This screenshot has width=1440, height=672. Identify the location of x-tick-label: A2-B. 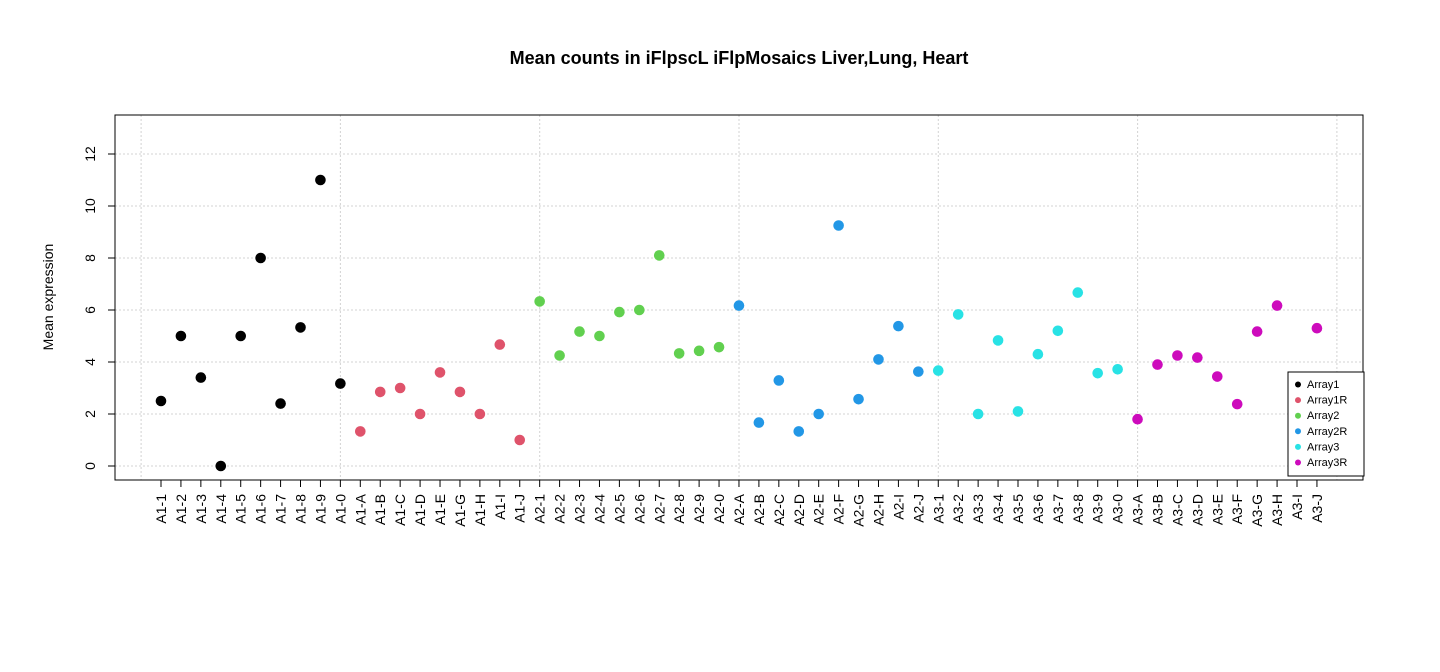
(759, 509).